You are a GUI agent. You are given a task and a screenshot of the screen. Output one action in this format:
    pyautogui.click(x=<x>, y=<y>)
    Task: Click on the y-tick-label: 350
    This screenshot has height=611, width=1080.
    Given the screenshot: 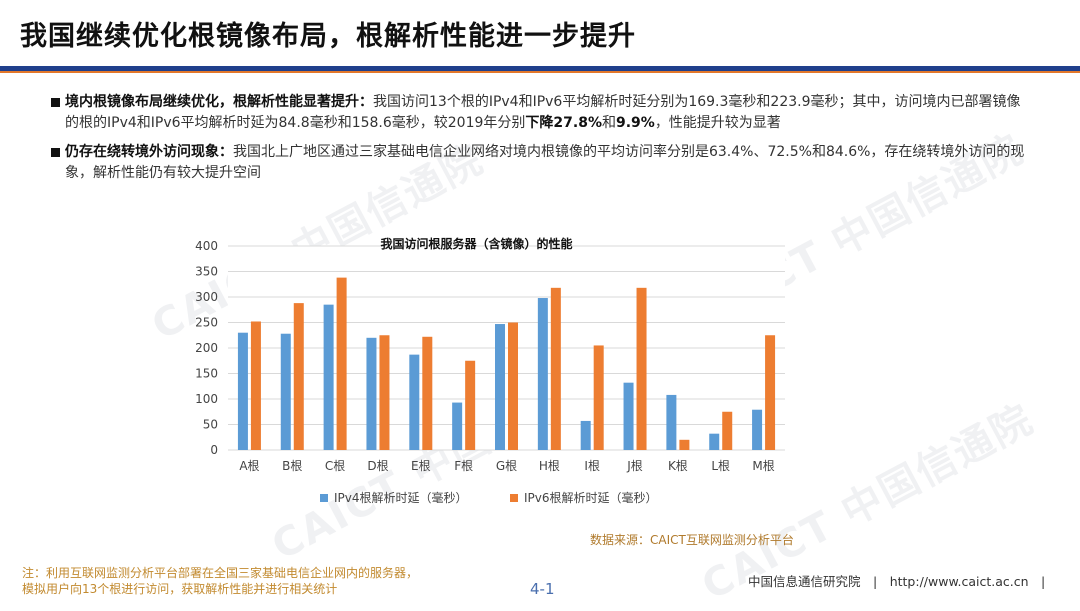 What is the action you would take?
    pyautogui.click(x=206, y=272)
    